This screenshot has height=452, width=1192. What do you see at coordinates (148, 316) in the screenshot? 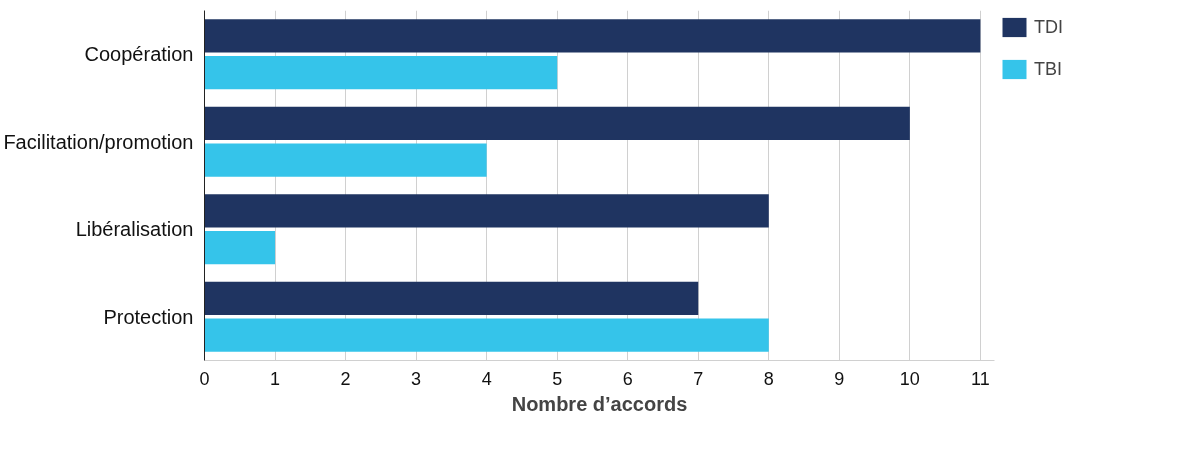
I see `y-tick-label: Protection` at bounding box center [148, 316].